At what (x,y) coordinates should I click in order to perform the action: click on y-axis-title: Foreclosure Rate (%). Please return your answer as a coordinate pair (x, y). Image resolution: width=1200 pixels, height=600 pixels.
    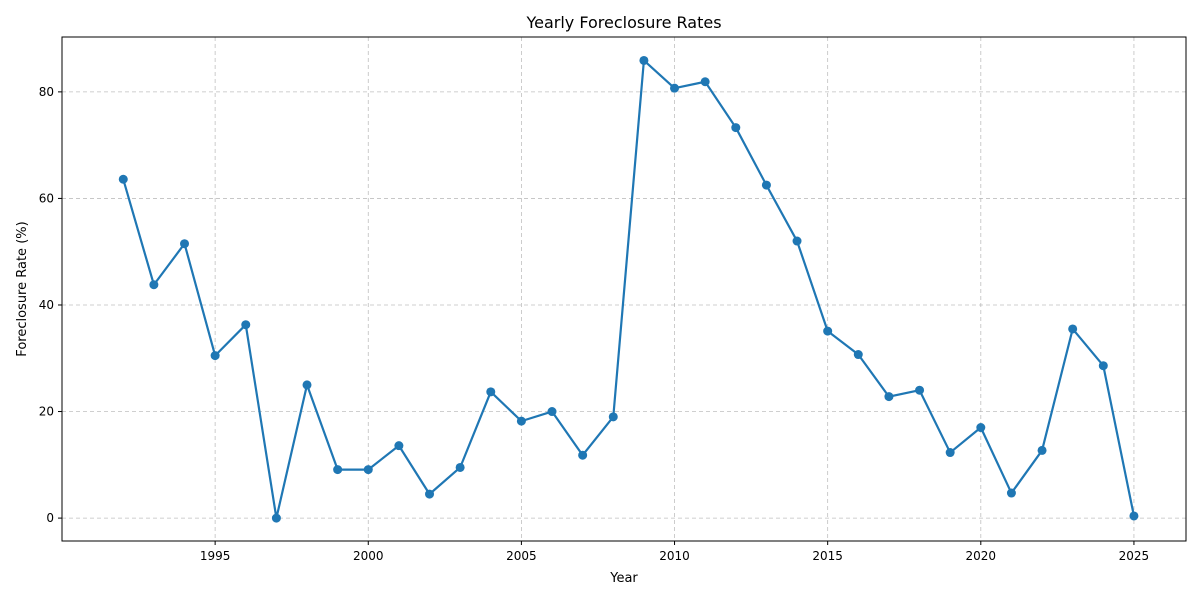
    Looking at the image, I should click on (22, 288).